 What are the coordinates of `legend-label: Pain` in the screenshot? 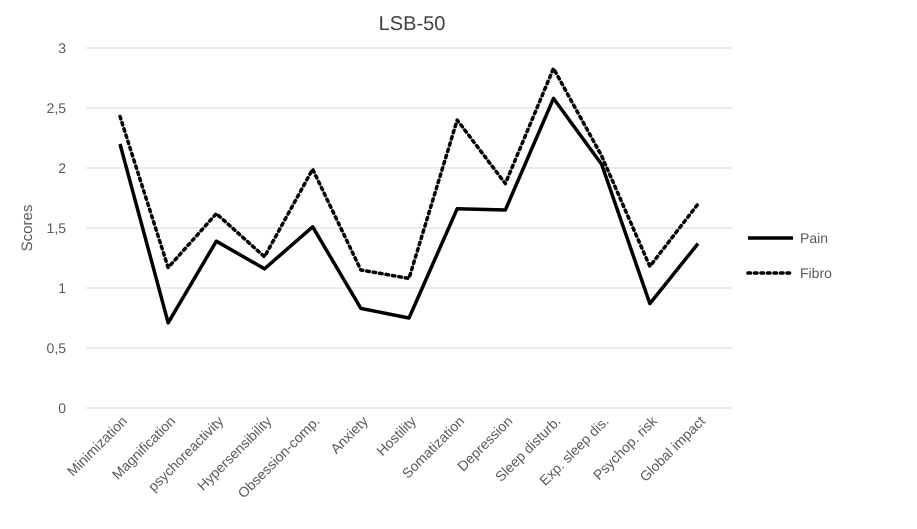 It's located at (814, 238).